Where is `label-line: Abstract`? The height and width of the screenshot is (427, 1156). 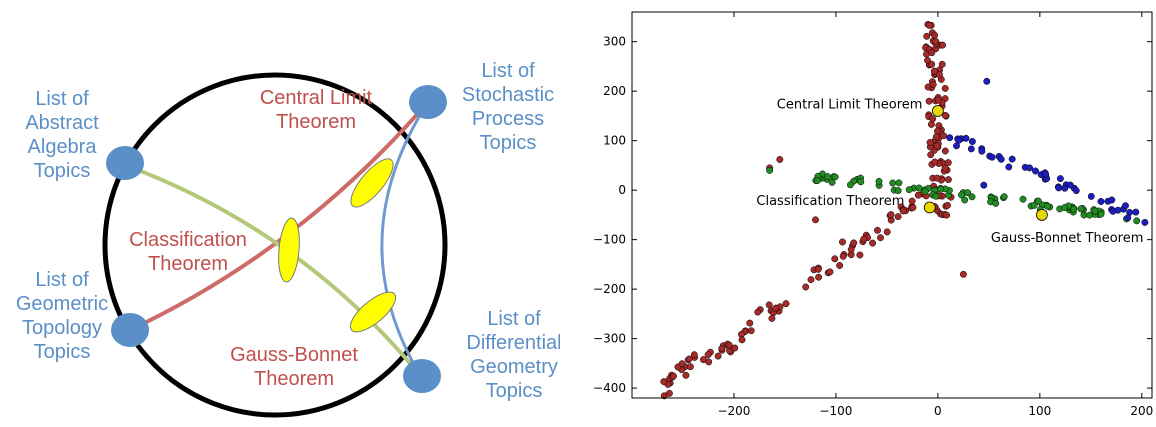
label-line: Abstract is located at coordinates (62, 123).